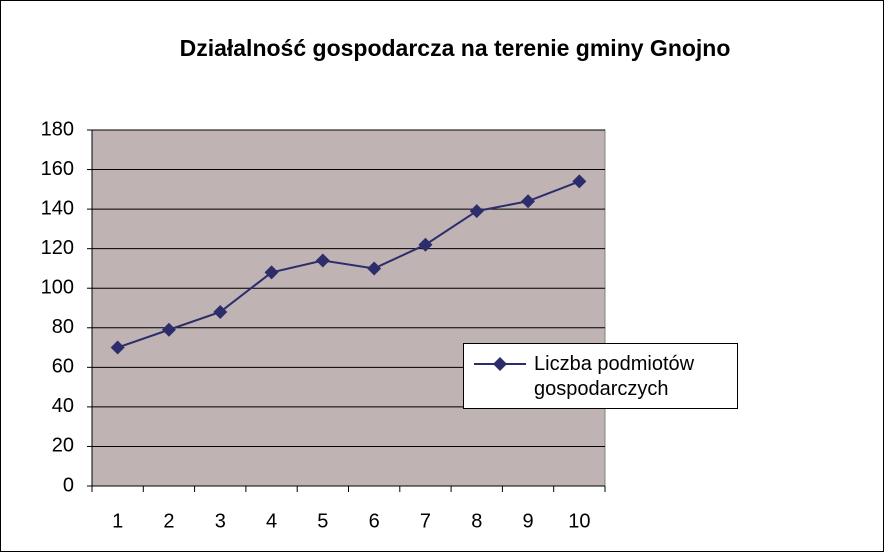 This screenshot has width=885, height=553. I want to click on legend: Liczba podmiotów gospodarczych, so click(600, 376).